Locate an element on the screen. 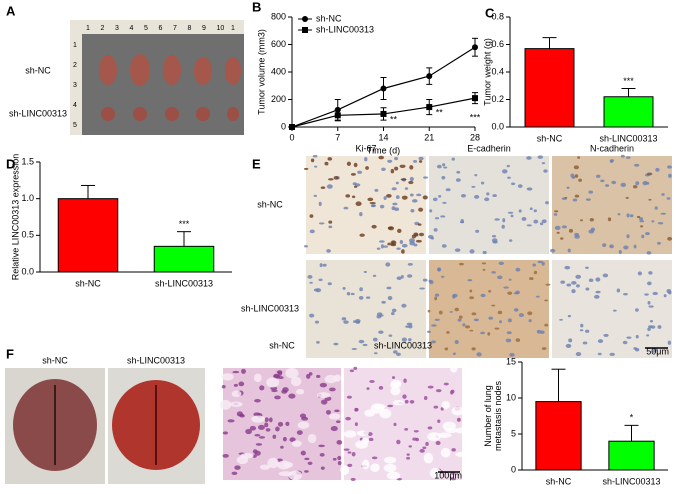 The image size is (676, 494). y-tick-label: 15 is located at coordinates (511, 361).